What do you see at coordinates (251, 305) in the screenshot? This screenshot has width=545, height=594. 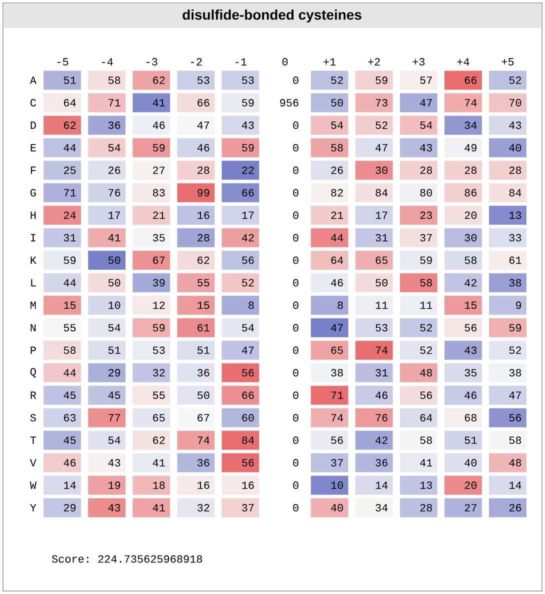 I see `data-label: 8` at bounding box center [251, 305].